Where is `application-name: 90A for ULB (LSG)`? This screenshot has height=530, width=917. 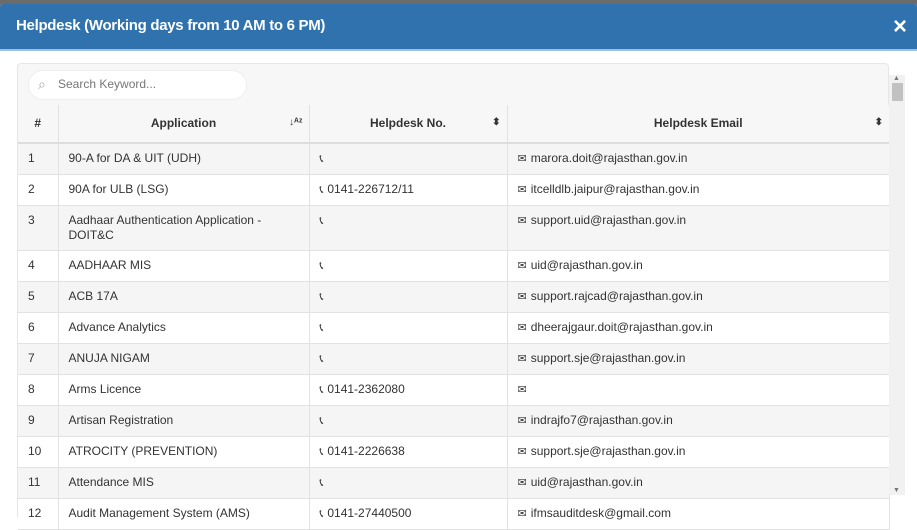
application-name: 90A for ULB (LSG) is located at coordinates (184, 190).